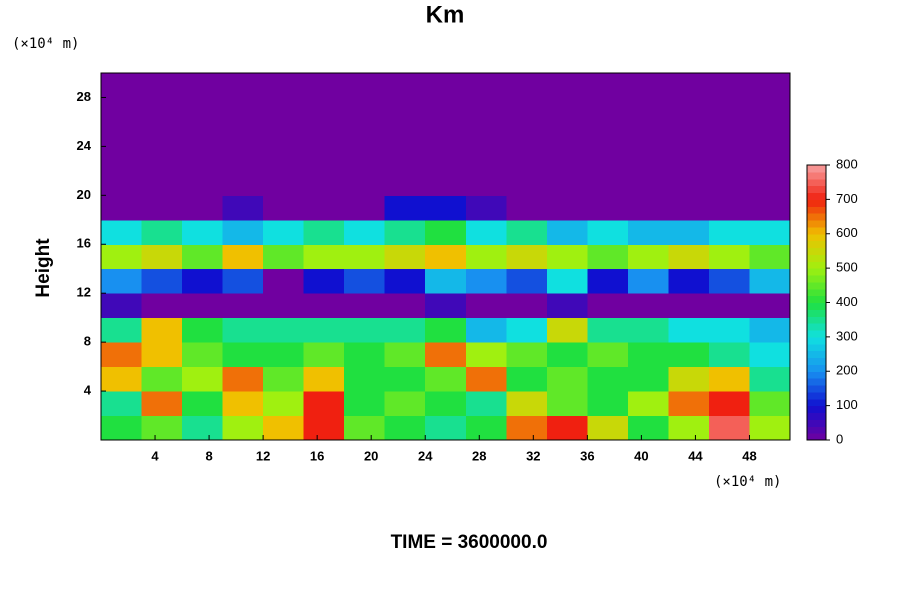 Image resolution: width=900 pixels, height=600 pixels. What do you see at coordinates (847, 335) in the screenshot?
I see `colorbar-tick-label: 300` at bounding box center [847, 335].